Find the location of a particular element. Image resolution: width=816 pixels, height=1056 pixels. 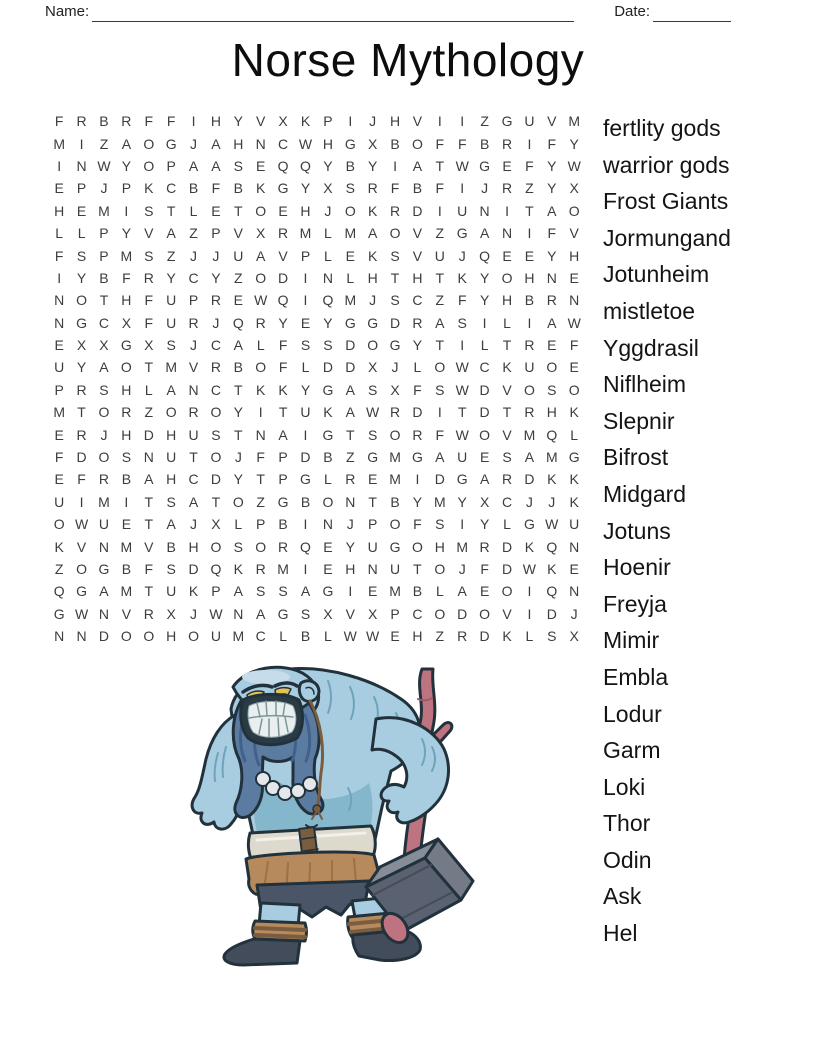

grid-cell: C is located at coordinates (507, 501).